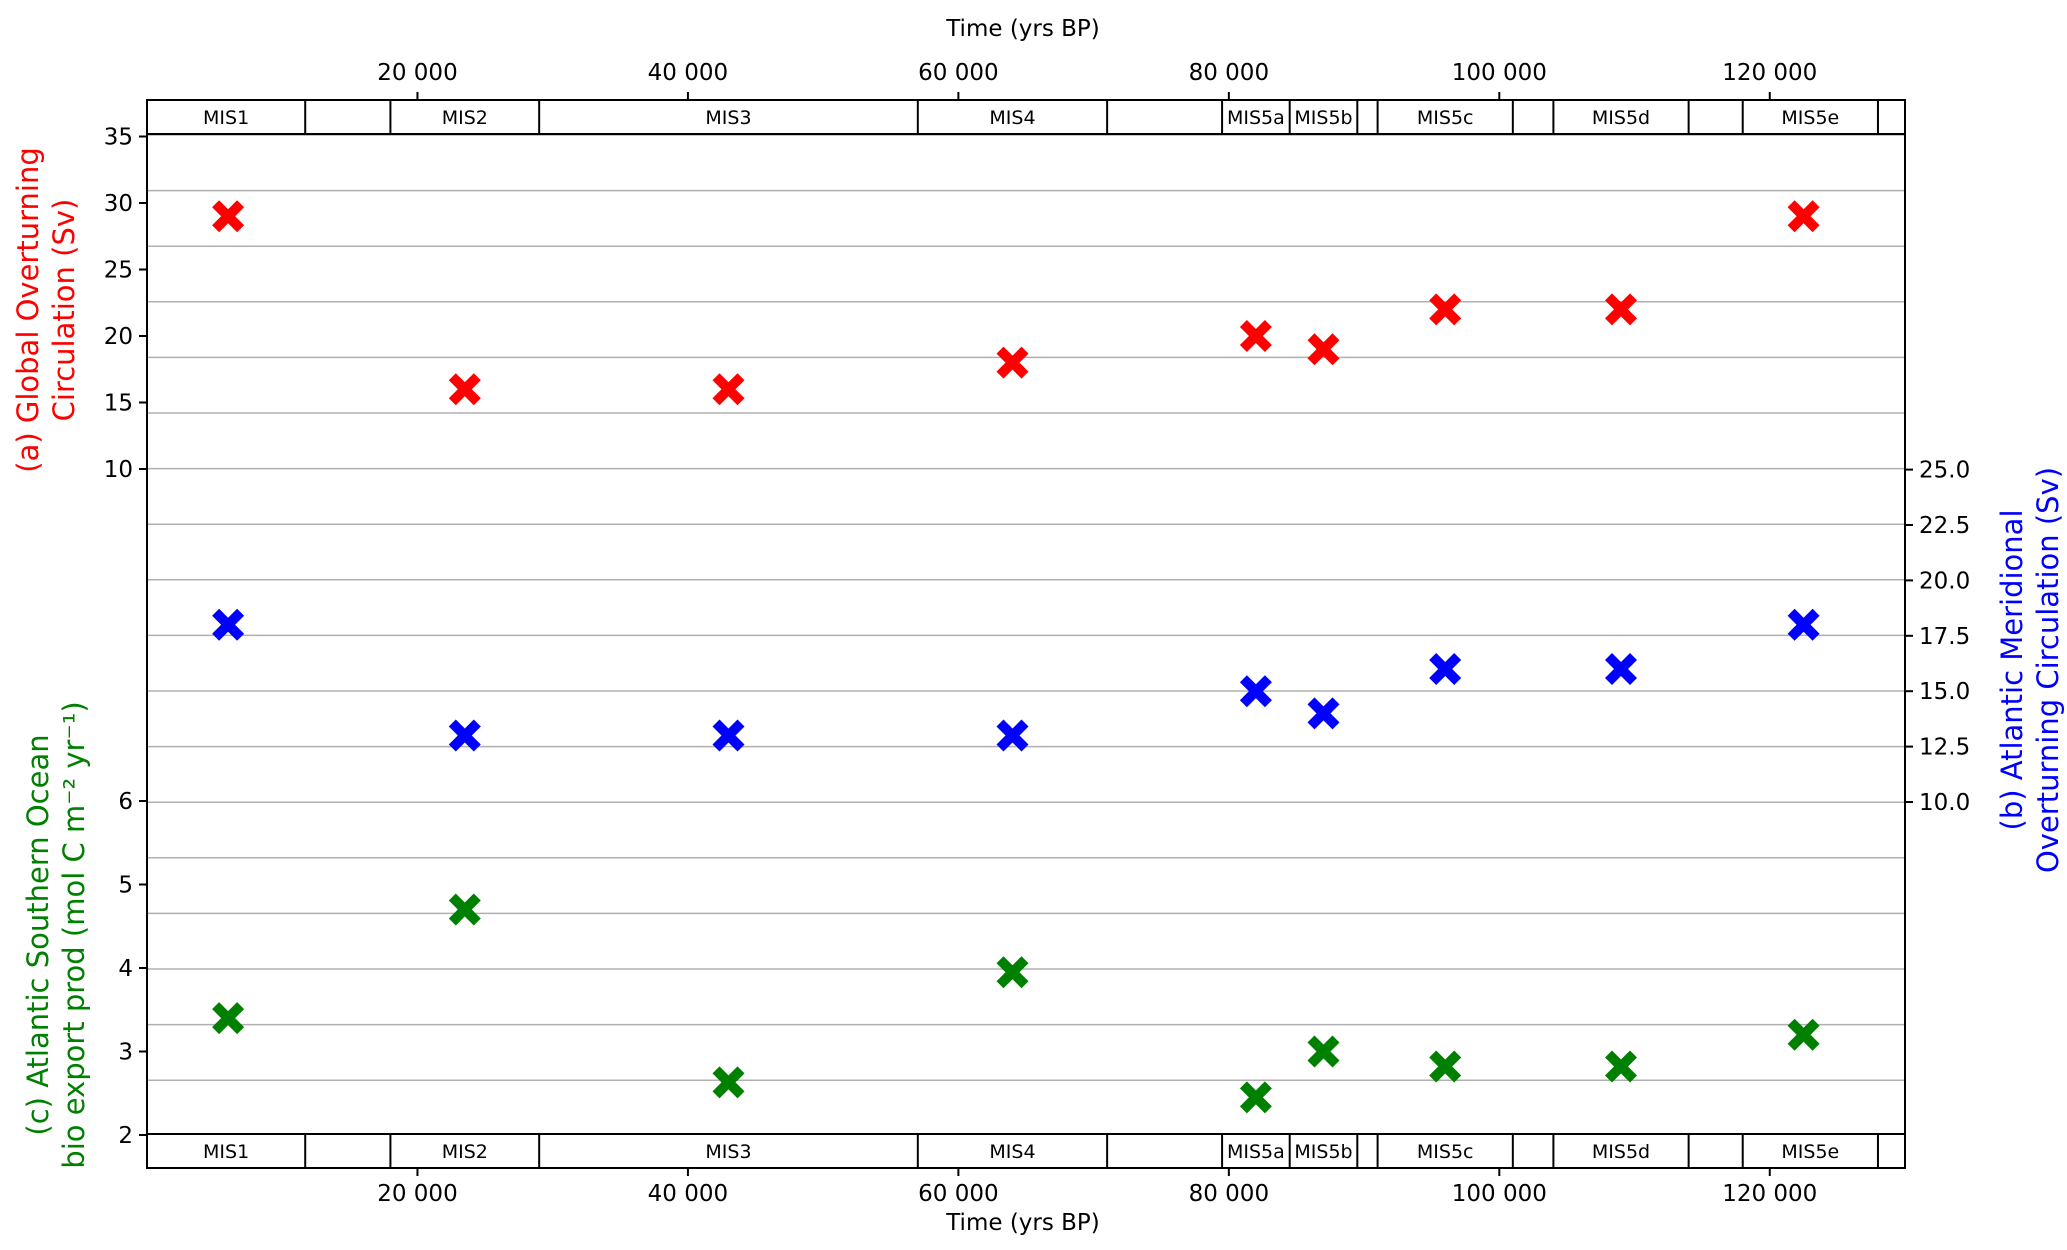 This screenshot has width=2067, height=1250. What do you see at coordinates (1499, 1194) in the screenshot?
I see `x-tick-label-bottom: 100 000` at bounding box center [1499, 1194].